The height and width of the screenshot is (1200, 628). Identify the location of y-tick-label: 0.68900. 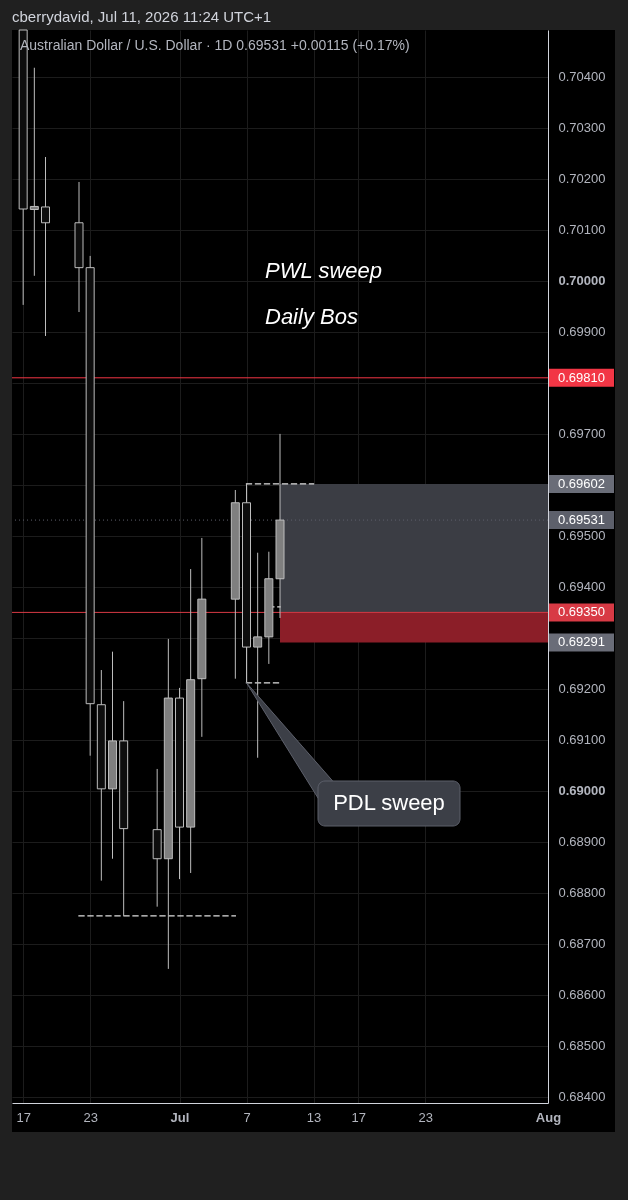
(582, 842).